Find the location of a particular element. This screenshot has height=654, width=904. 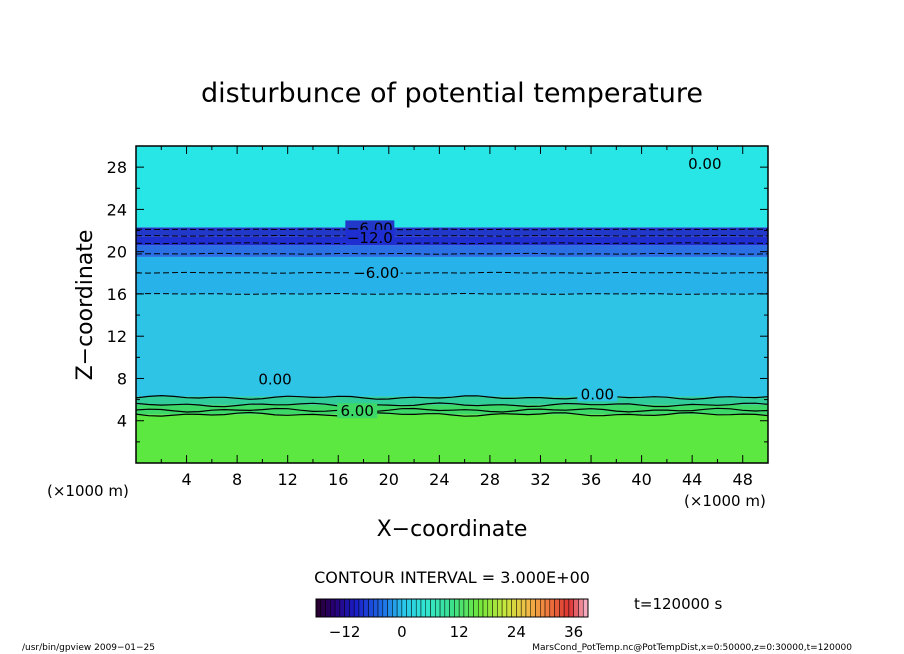

x-tick-label-32: 32 is located at coordinates (540, 479).